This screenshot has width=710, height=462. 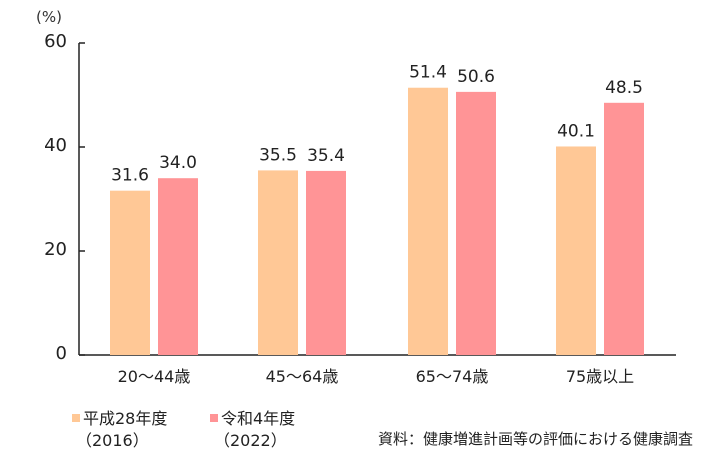 I want to click on bar-value-label: 48.5, so click(x=624, y=88).